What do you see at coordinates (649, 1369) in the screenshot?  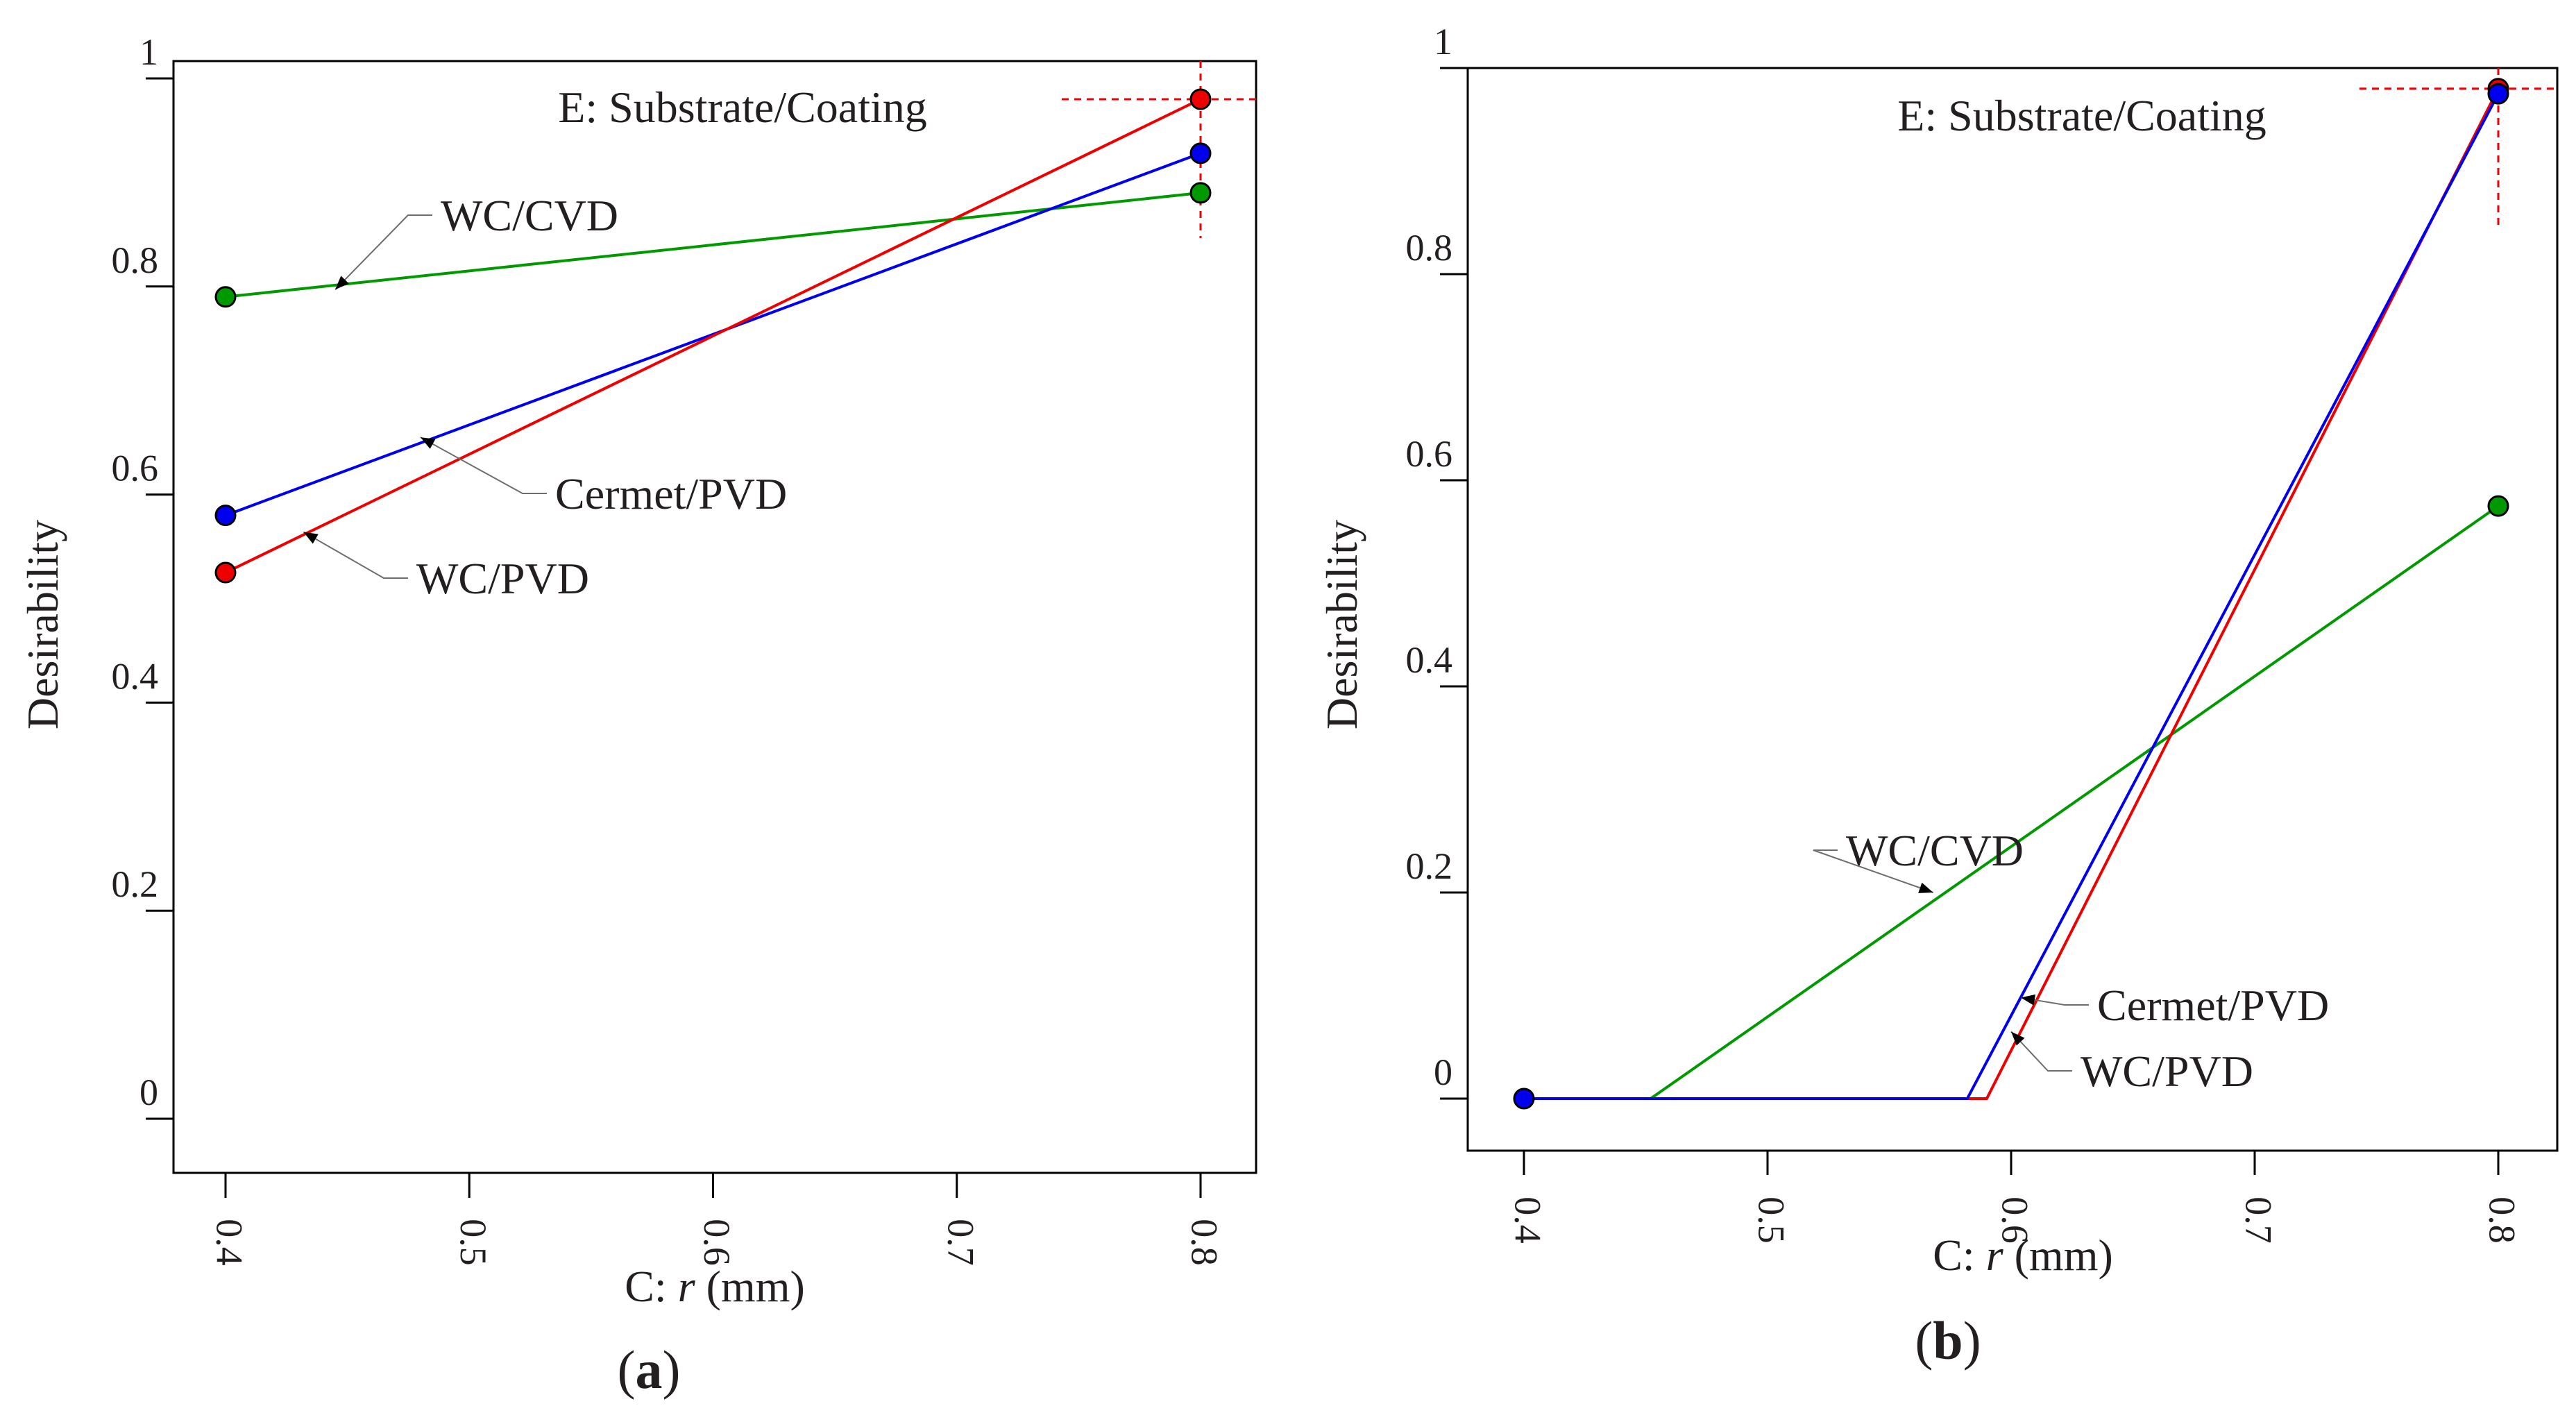 I see `panel-label: (a)` at bounding box center [649, 1369].